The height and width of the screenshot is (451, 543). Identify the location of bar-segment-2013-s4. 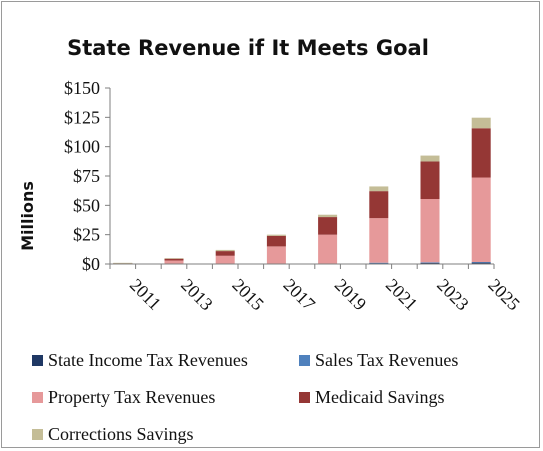
(174, 258).